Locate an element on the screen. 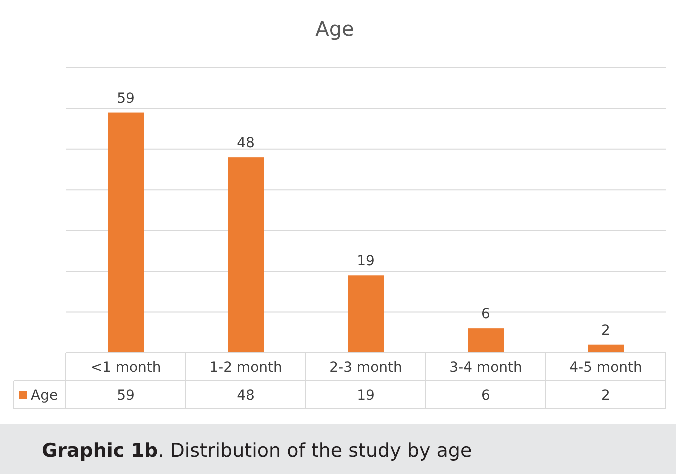 The image size is (676, 474). x-tick-label: 1-2 month is located at coordinates (246, 368).